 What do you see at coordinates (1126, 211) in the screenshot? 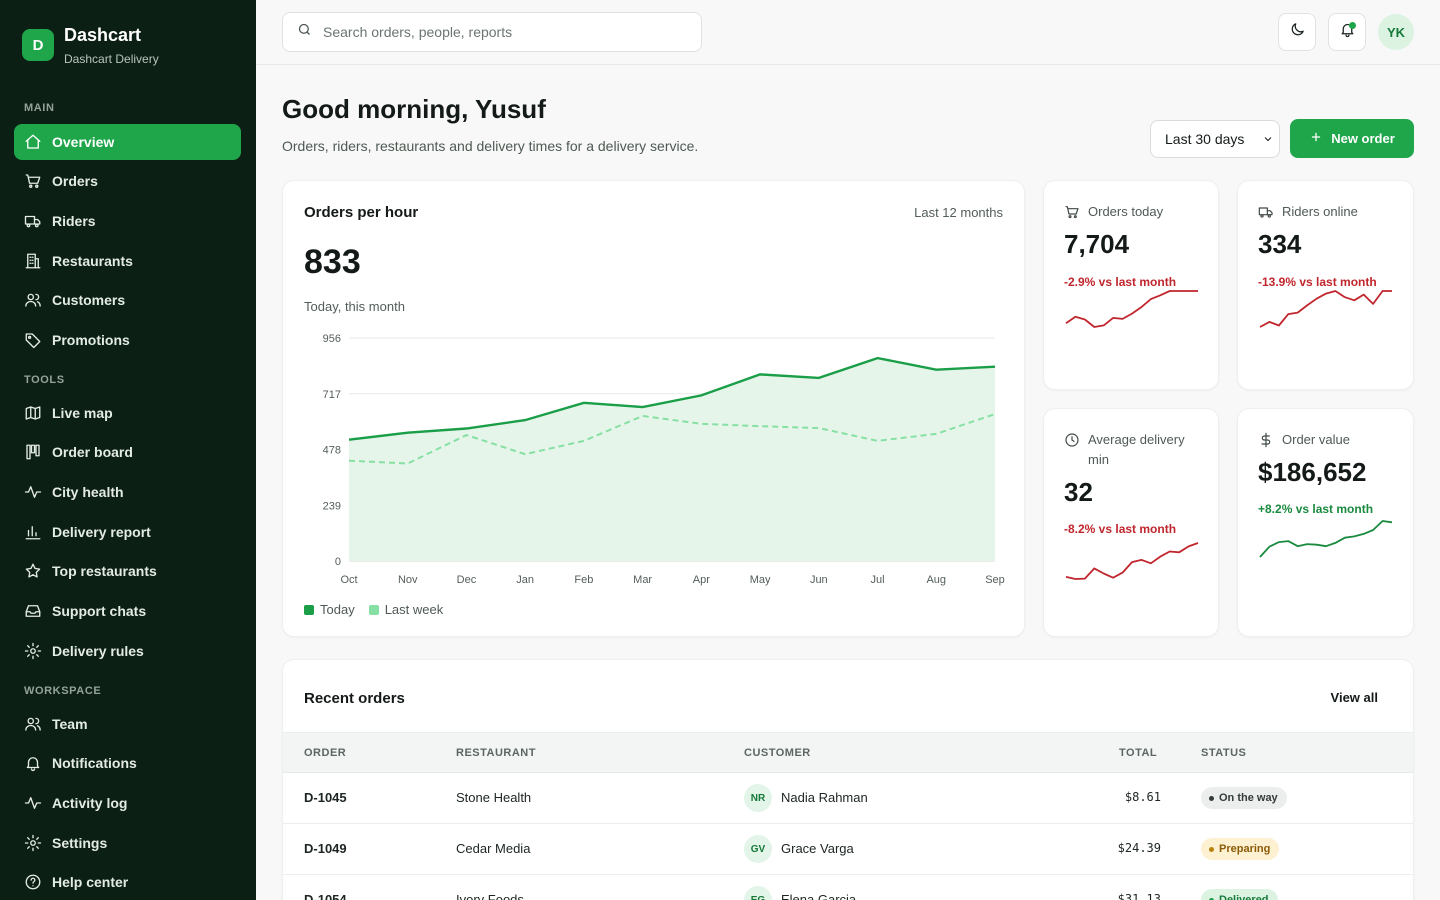
I see `kpi-title-text: Orders today` at bounding box center [1126, 211].